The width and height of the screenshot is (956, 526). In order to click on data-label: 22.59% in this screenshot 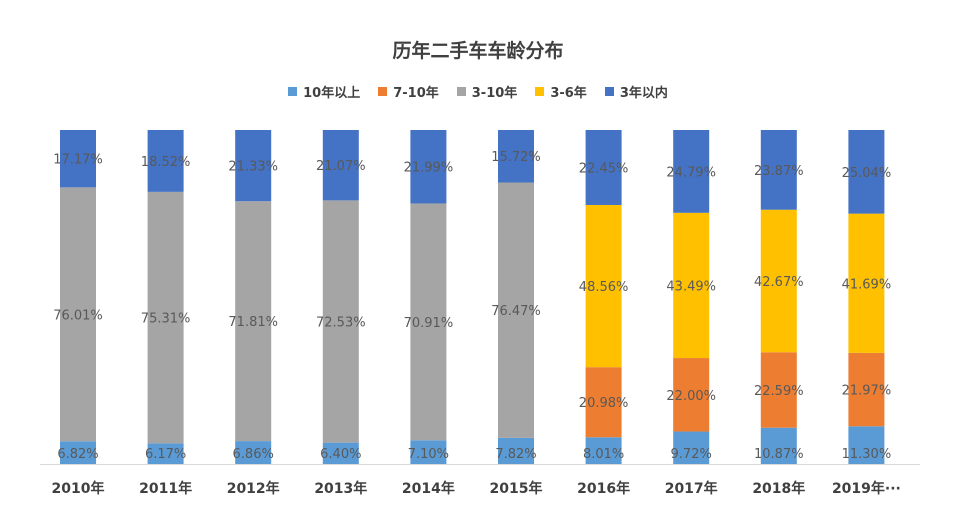, I will do `click(779, 391)`.